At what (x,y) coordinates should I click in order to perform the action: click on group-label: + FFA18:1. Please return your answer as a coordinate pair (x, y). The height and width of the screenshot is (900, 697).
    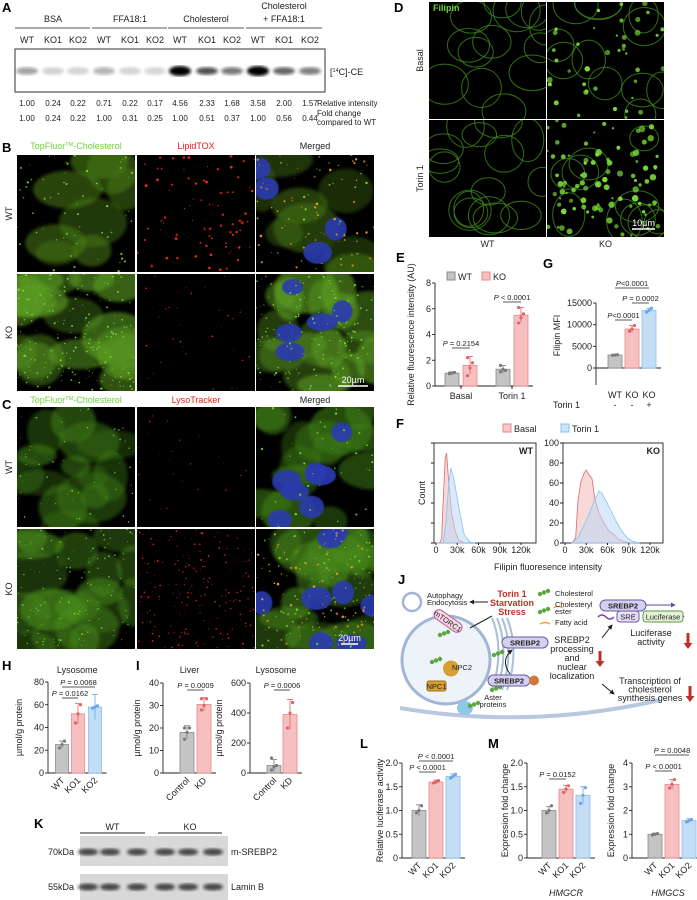
    Looking at the image, I should click on (284, 19).